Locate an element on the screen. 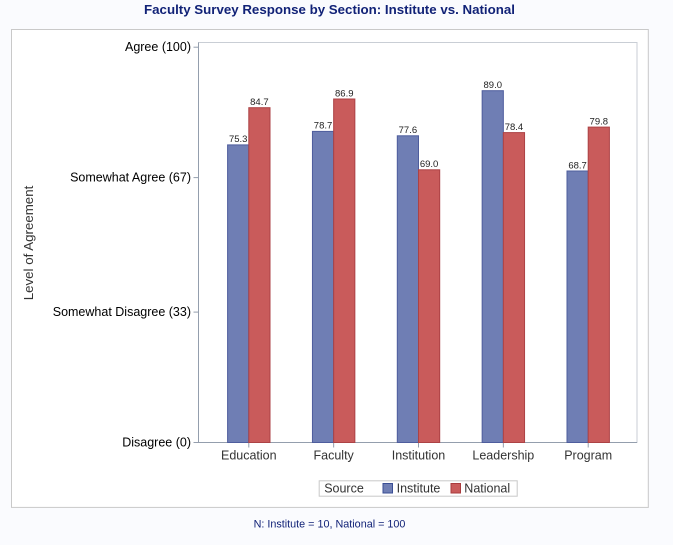 This screenshot has width=673, height=545. svg-text: 69.0 is located at coordinates (429, 164).